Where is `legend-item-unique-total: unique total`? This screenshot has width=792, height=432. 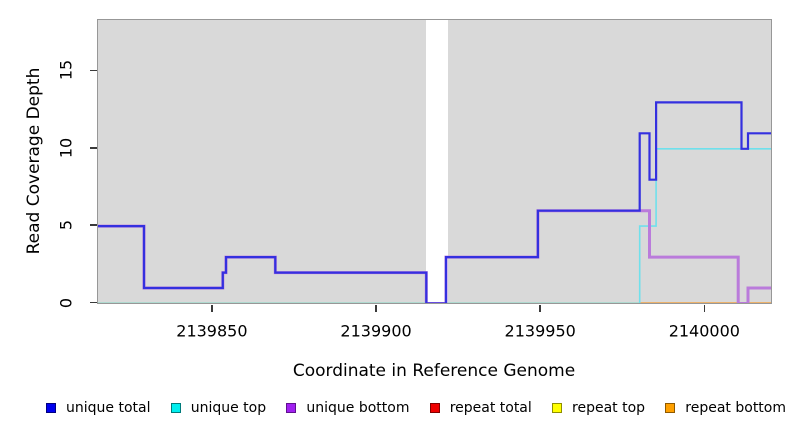
legend-item-unique-total: unique total is located at coordinates (98, 408).